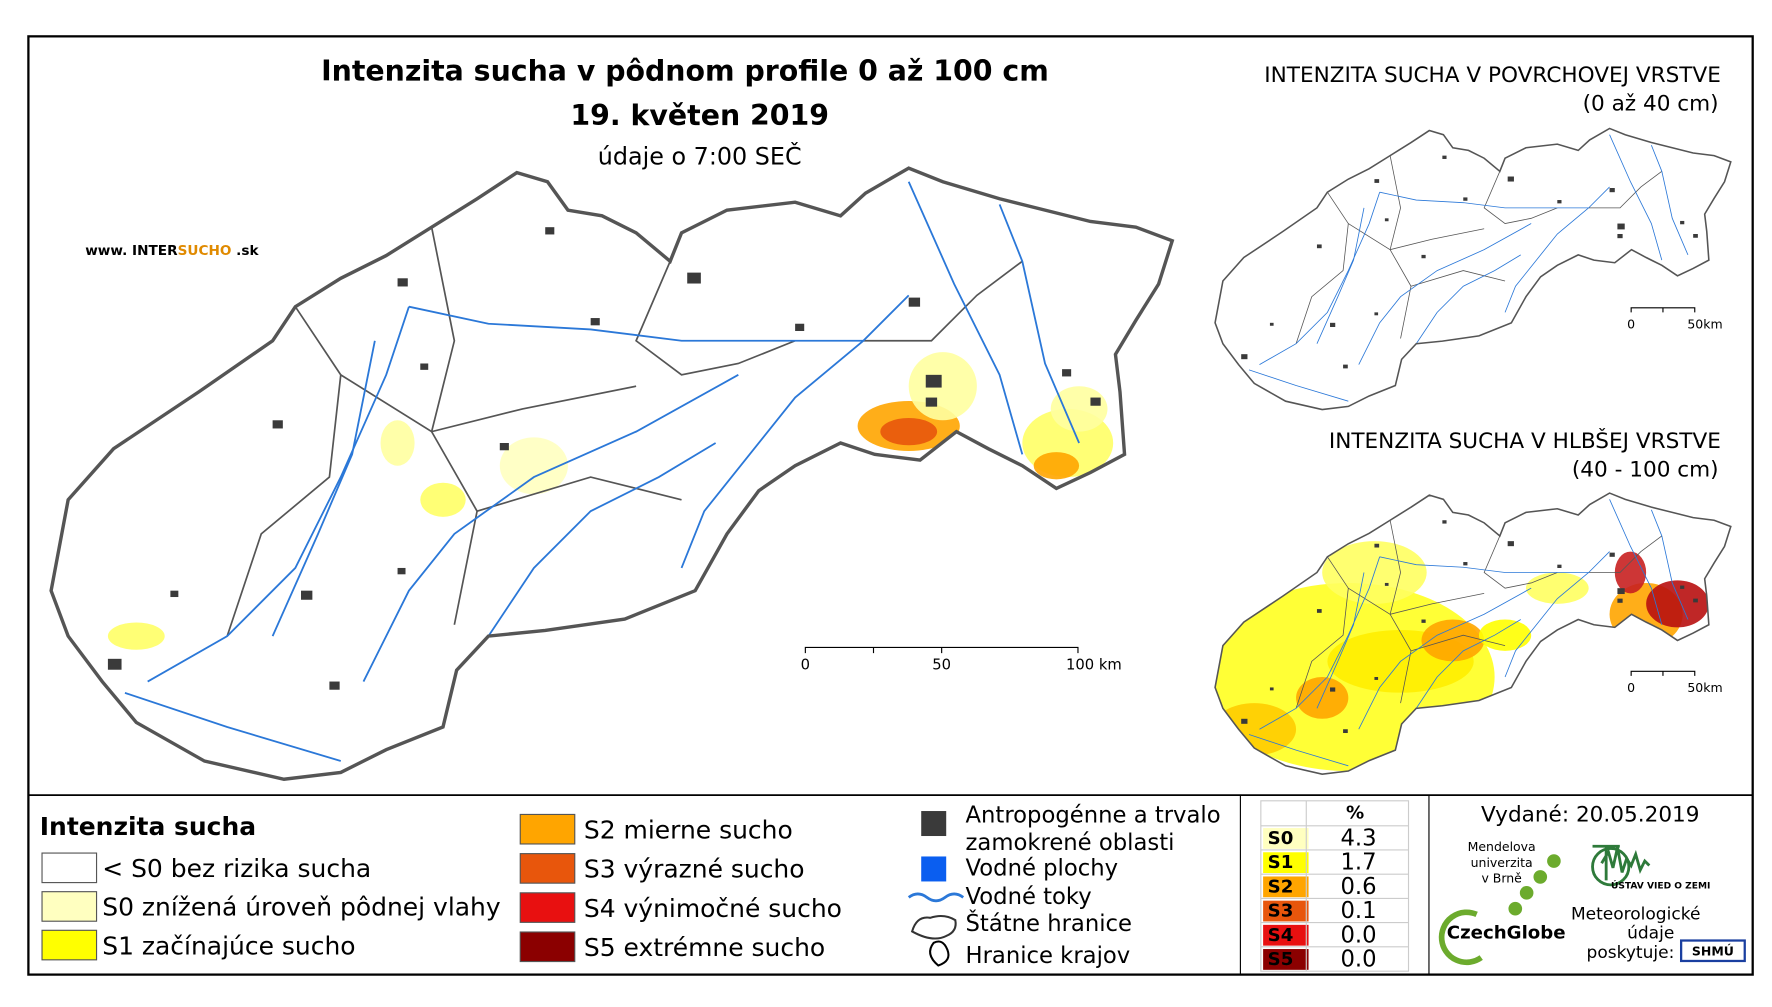  I want to click on time: údaje o 7:00 SEČ, so click(700, 156).